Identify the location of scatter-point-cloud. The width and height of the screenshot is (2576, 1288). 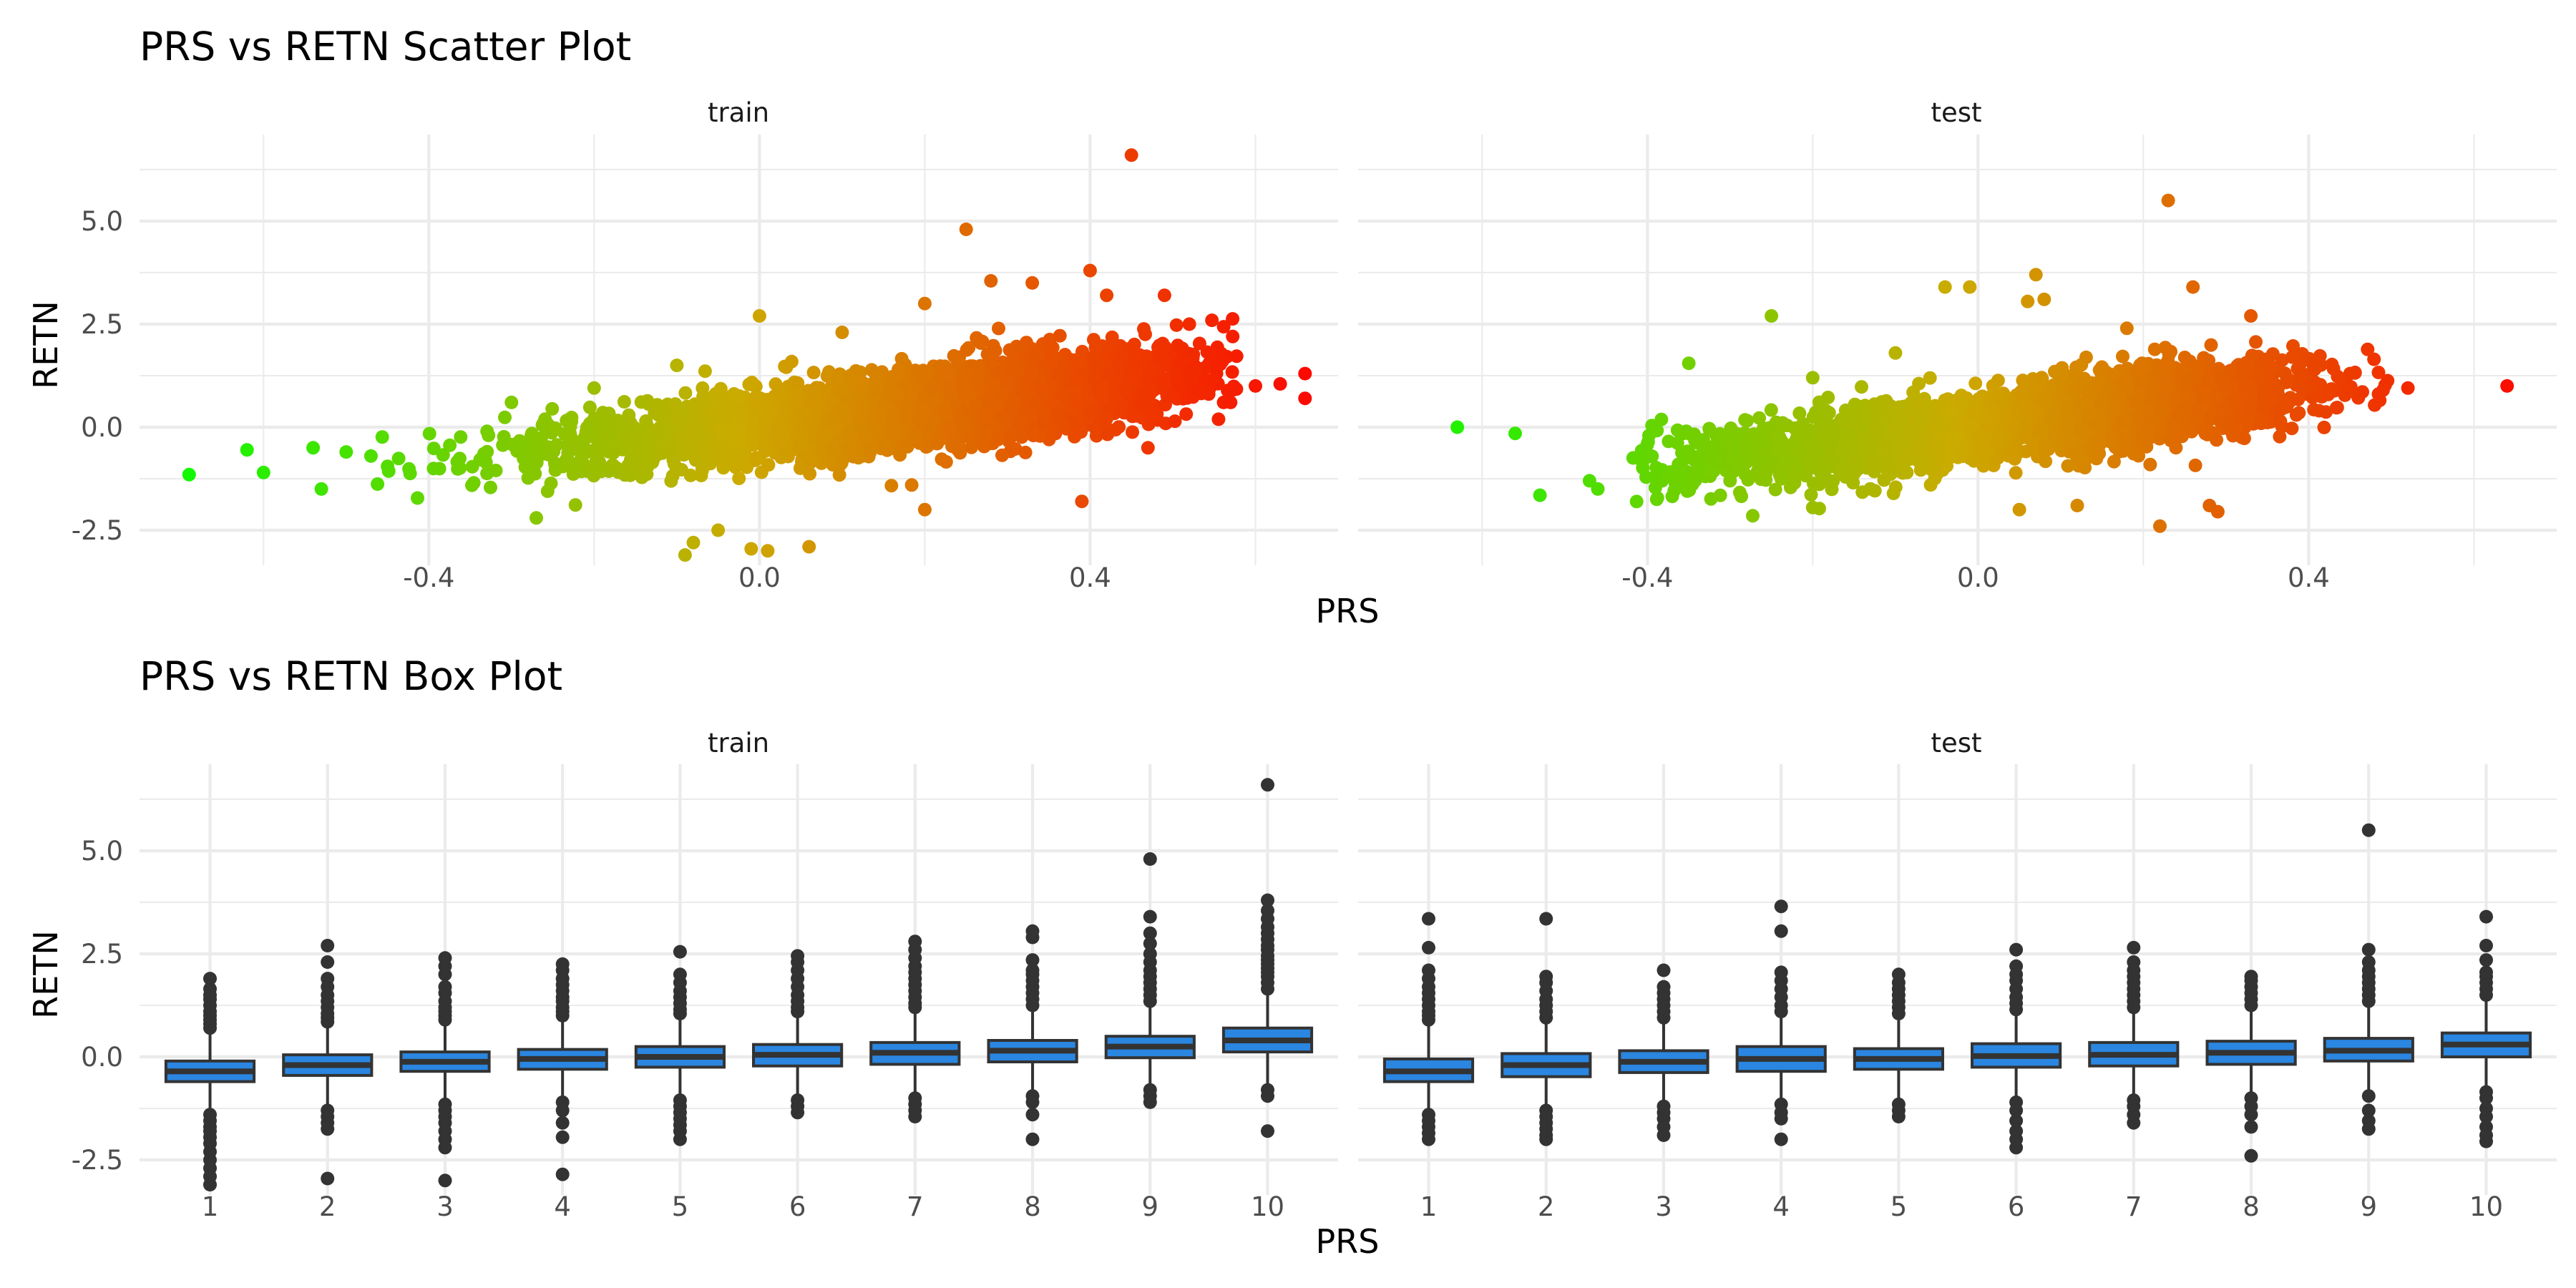
(807, 412).